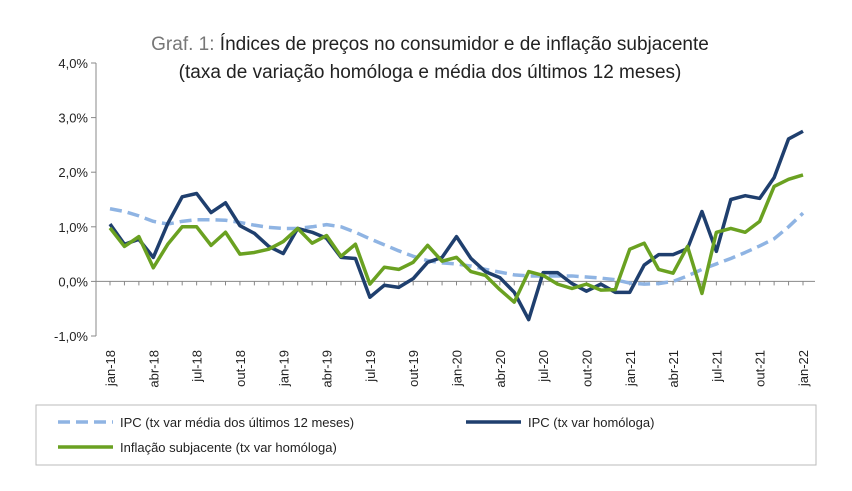 The image size is (852, 491). I want to click on legend-label: Inflação subjacente (tx var homóloga), so click(228, 447).